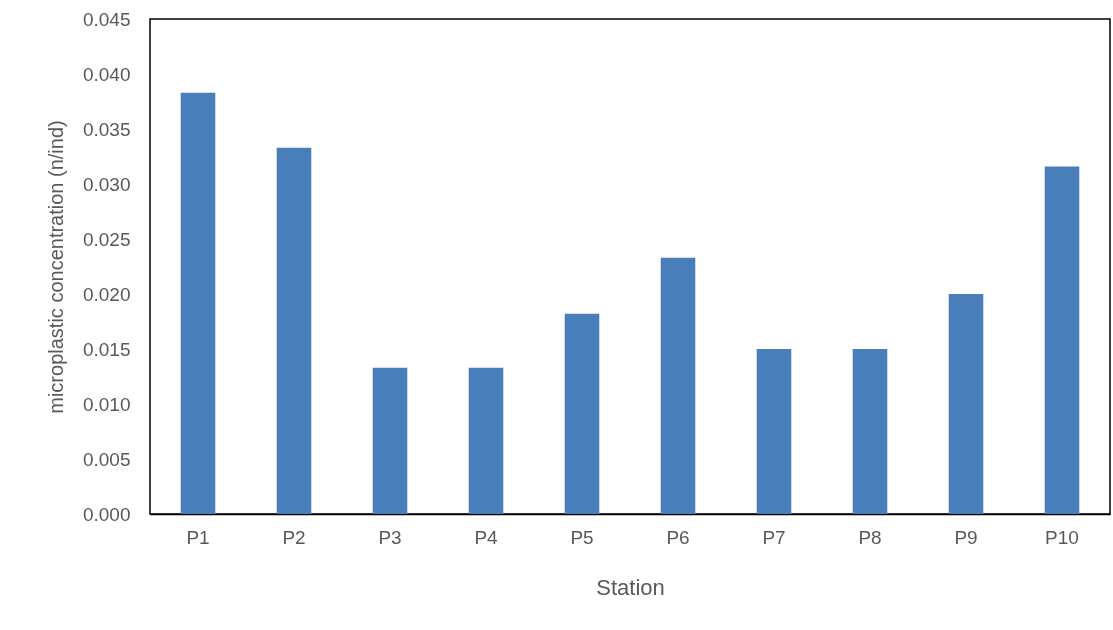 Image resolution: width=1113 pixels, height=630 pixels. I want to click on y-tick-label: 0.020, so click(106, 294).